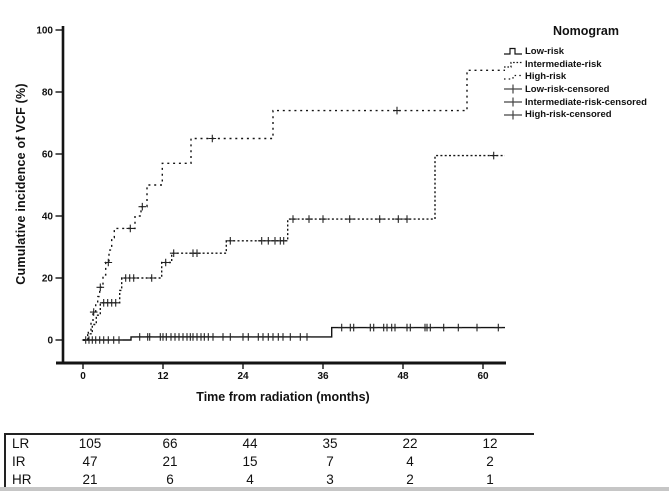 The width and height of the screenshot is (669, 491). What do you see at coordinates (48, 217) in the screenshot?
I see `y-tick-label: 40` at bounding box center [48, 217].